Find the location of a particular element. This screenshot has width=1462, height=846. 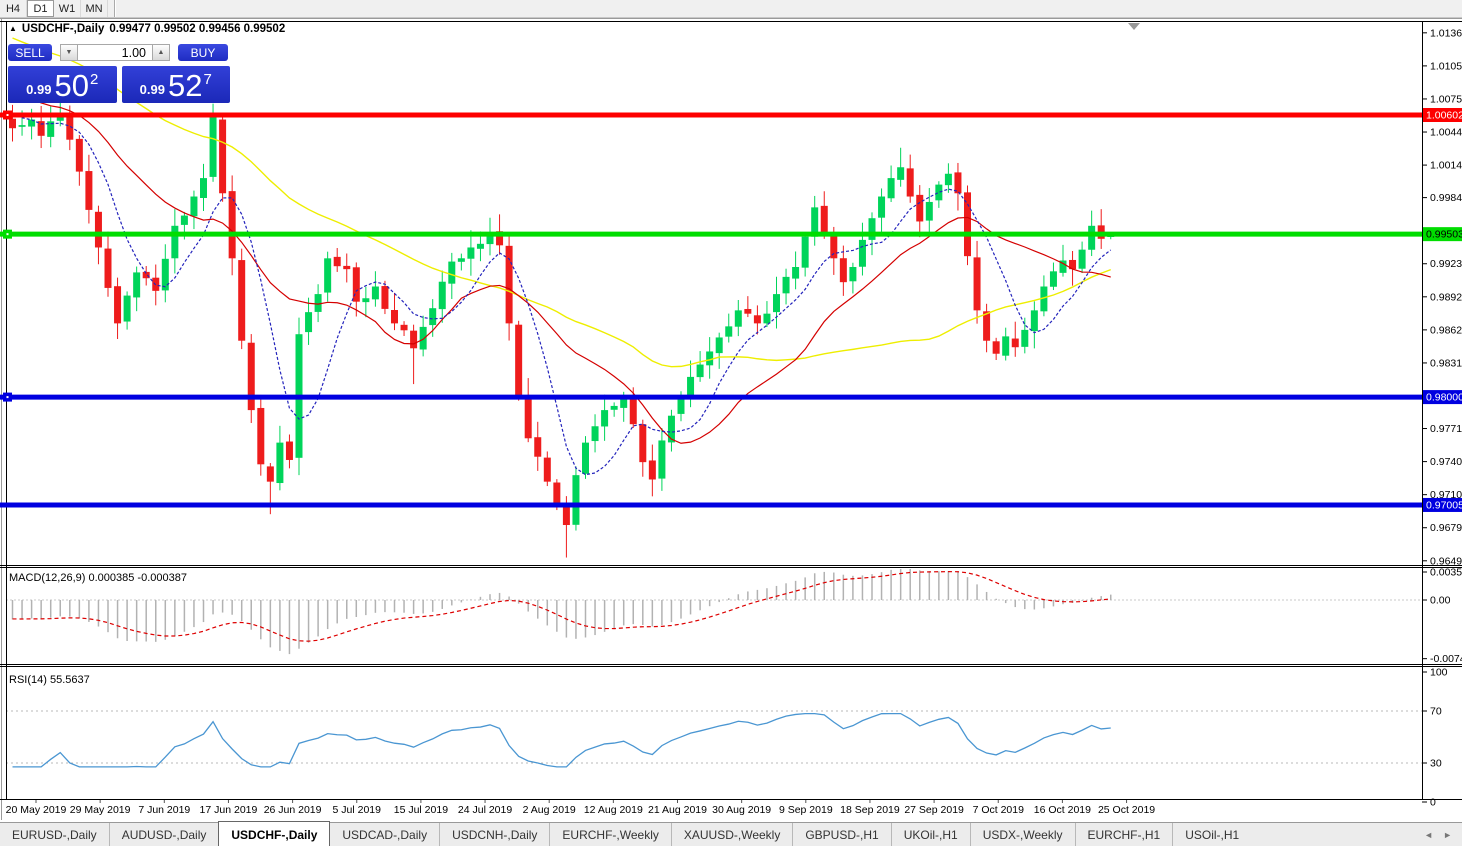

date-axis-label: 20 May 2019 is located at coordinates (36, 810).